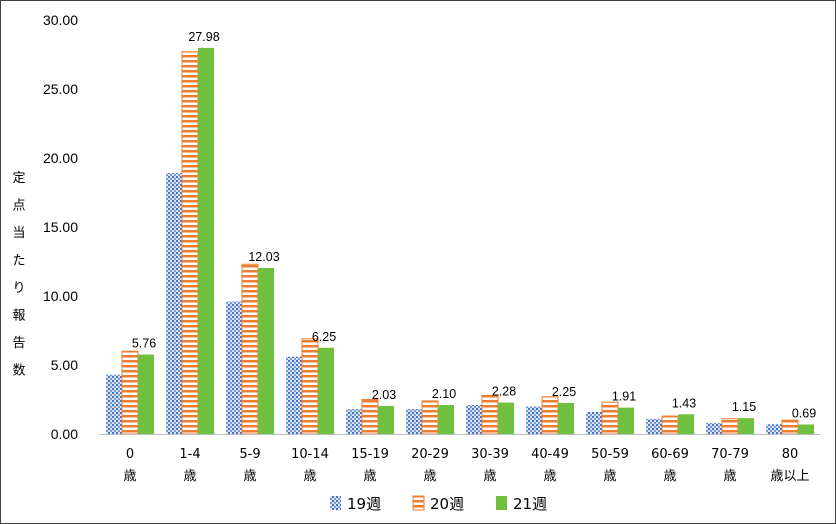  Describe the element at coordinates (806, 429) in the screenshot. I see `bar-21週-11` at that location.